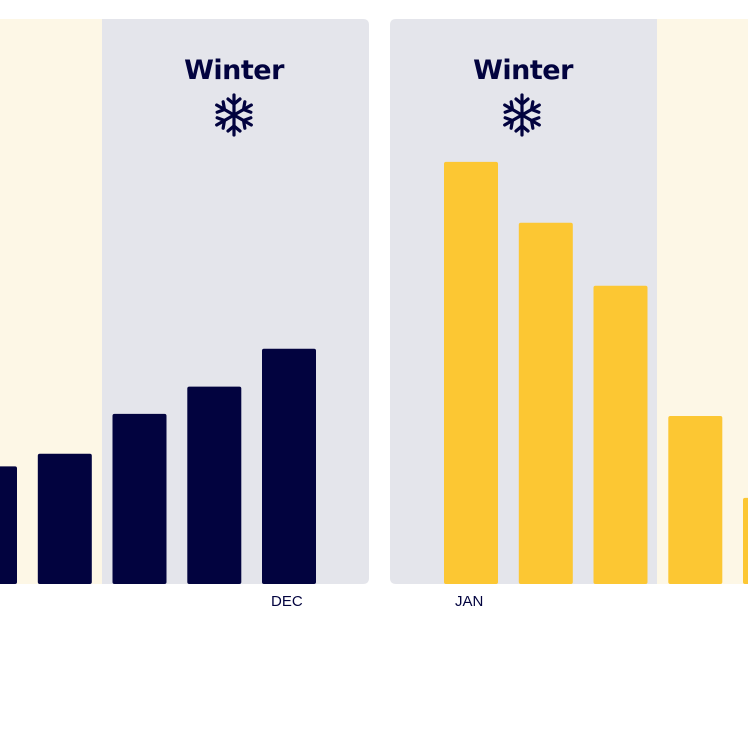  I want to click on month-label-jan: JAN, so click(469, 601).